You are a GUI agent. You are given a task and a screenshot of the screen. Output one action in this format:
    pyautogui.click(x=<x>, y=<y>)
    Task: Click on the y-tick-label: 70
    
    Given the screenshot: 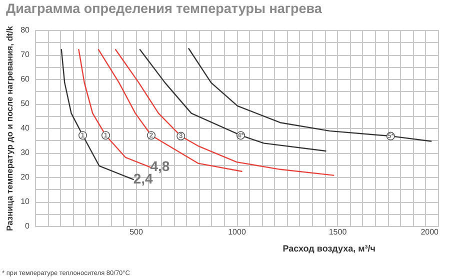 What is the action you would take?
    pyautogui.click(x=25, y=54)
    